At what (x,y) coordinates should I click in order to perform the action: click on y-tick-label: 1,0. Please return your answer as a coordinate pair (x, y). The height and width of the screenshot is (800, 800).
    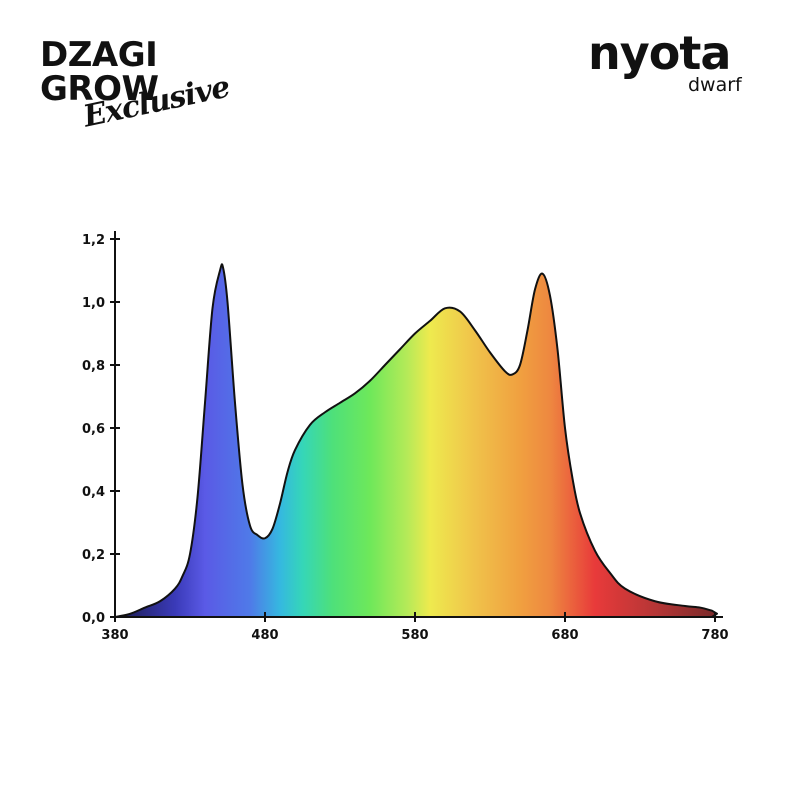
    Looking at the image, I should click on (93, 303).